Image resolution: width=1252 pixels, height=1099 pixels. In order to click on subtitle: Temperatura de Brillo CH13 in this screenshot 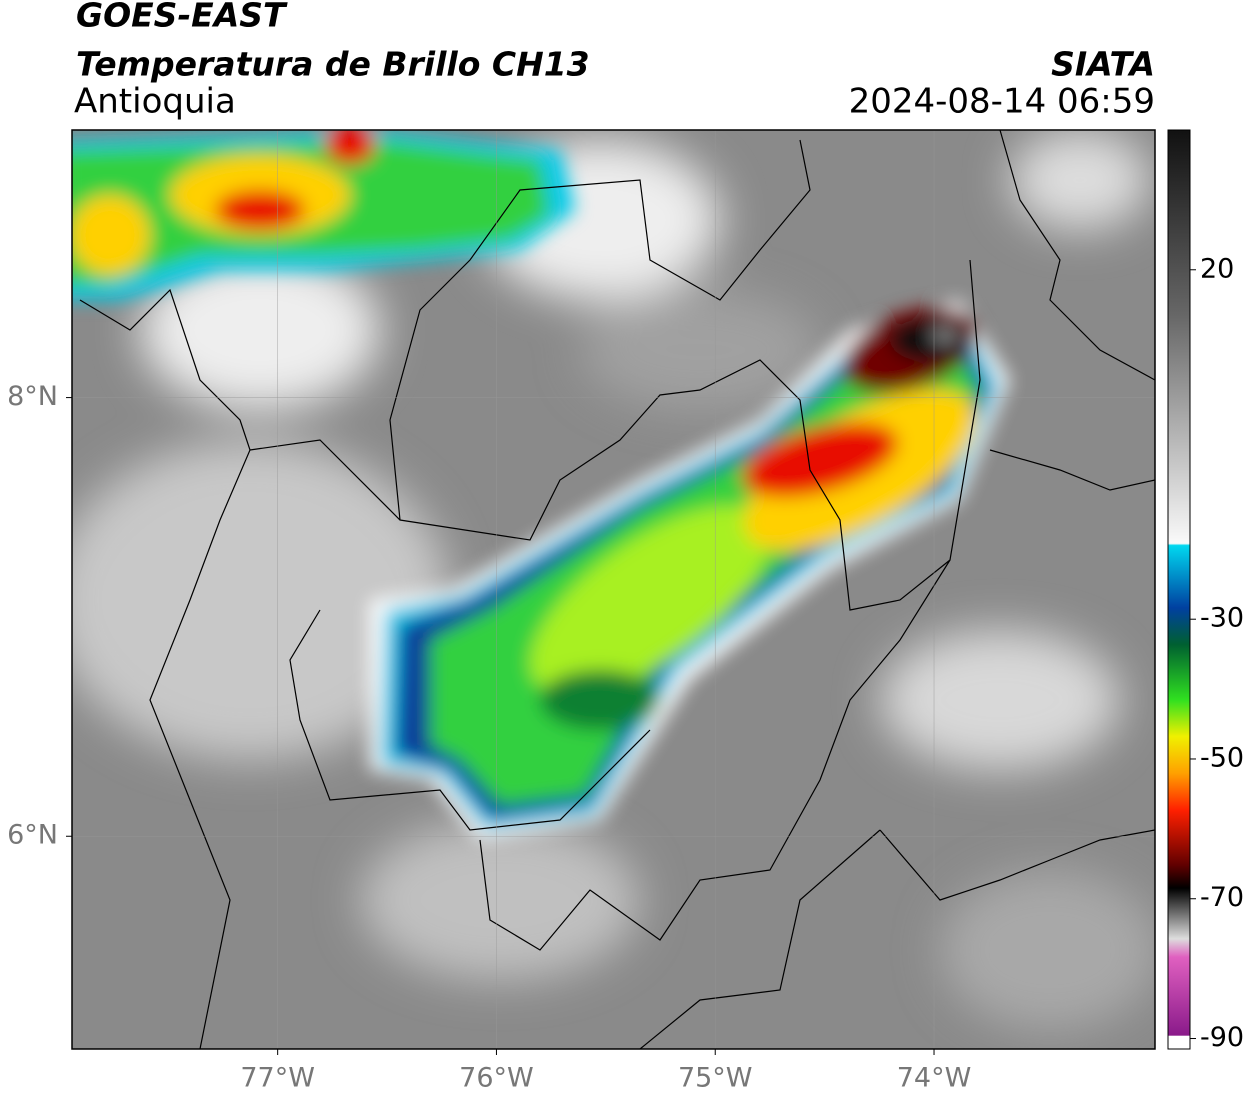, I will do `click(333, 64)`.